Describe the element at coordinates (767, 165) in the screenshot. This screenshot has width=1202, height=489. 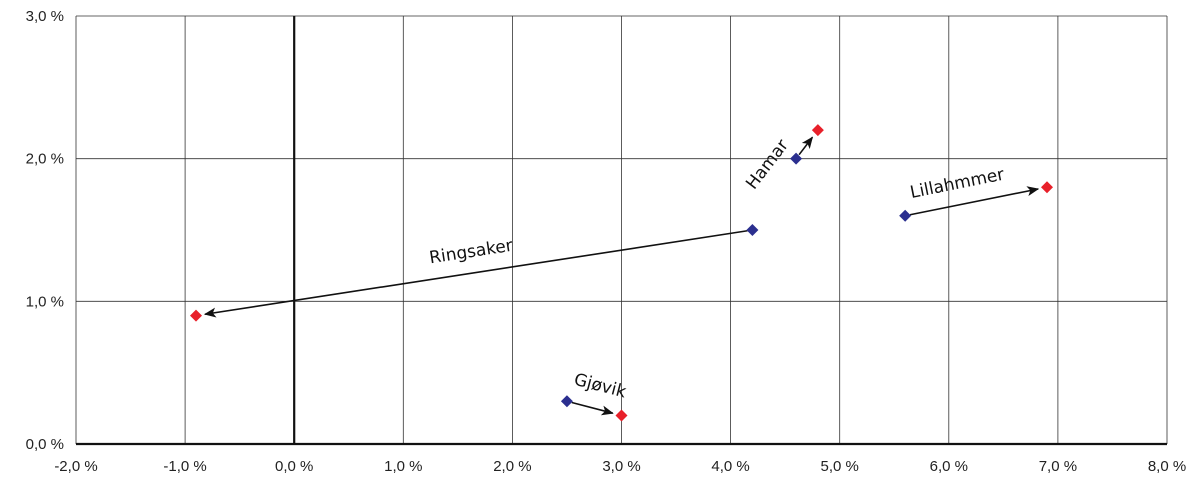
I see `series-label: Hamar` at that location.